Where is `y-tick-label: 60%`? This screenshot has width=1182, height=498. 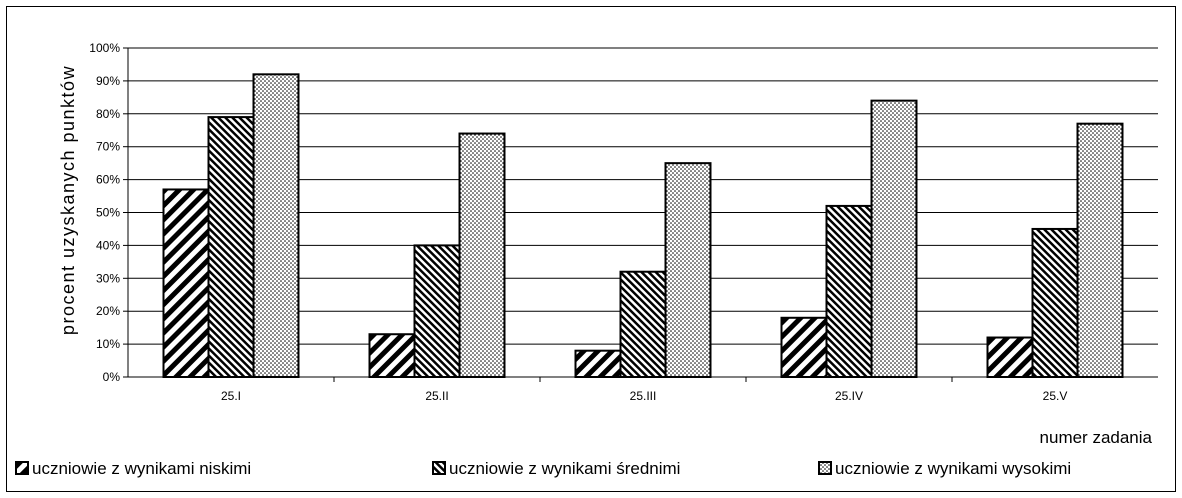
y-tick-label: 60% is located at coordinates (108, 180).